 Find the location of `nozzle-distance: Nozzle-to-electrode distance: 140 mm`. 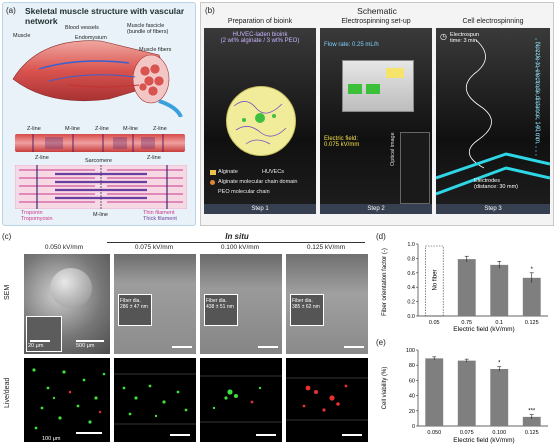

nozzle-distance: Nozzle-to-electrode distance: 140 mm is located at coordinates (537, 93).